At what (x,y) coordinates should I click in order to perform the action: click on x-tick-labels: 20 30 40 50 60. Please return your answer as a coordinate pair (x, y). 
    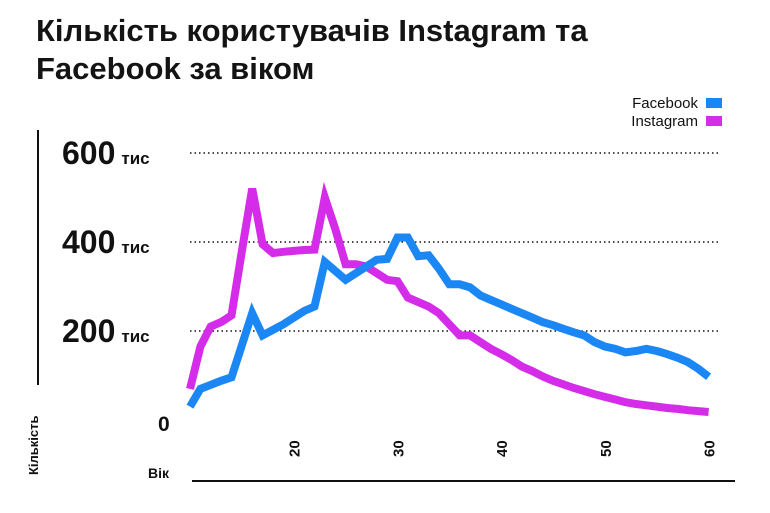
    Looking at the image, I should click on (503, 448).